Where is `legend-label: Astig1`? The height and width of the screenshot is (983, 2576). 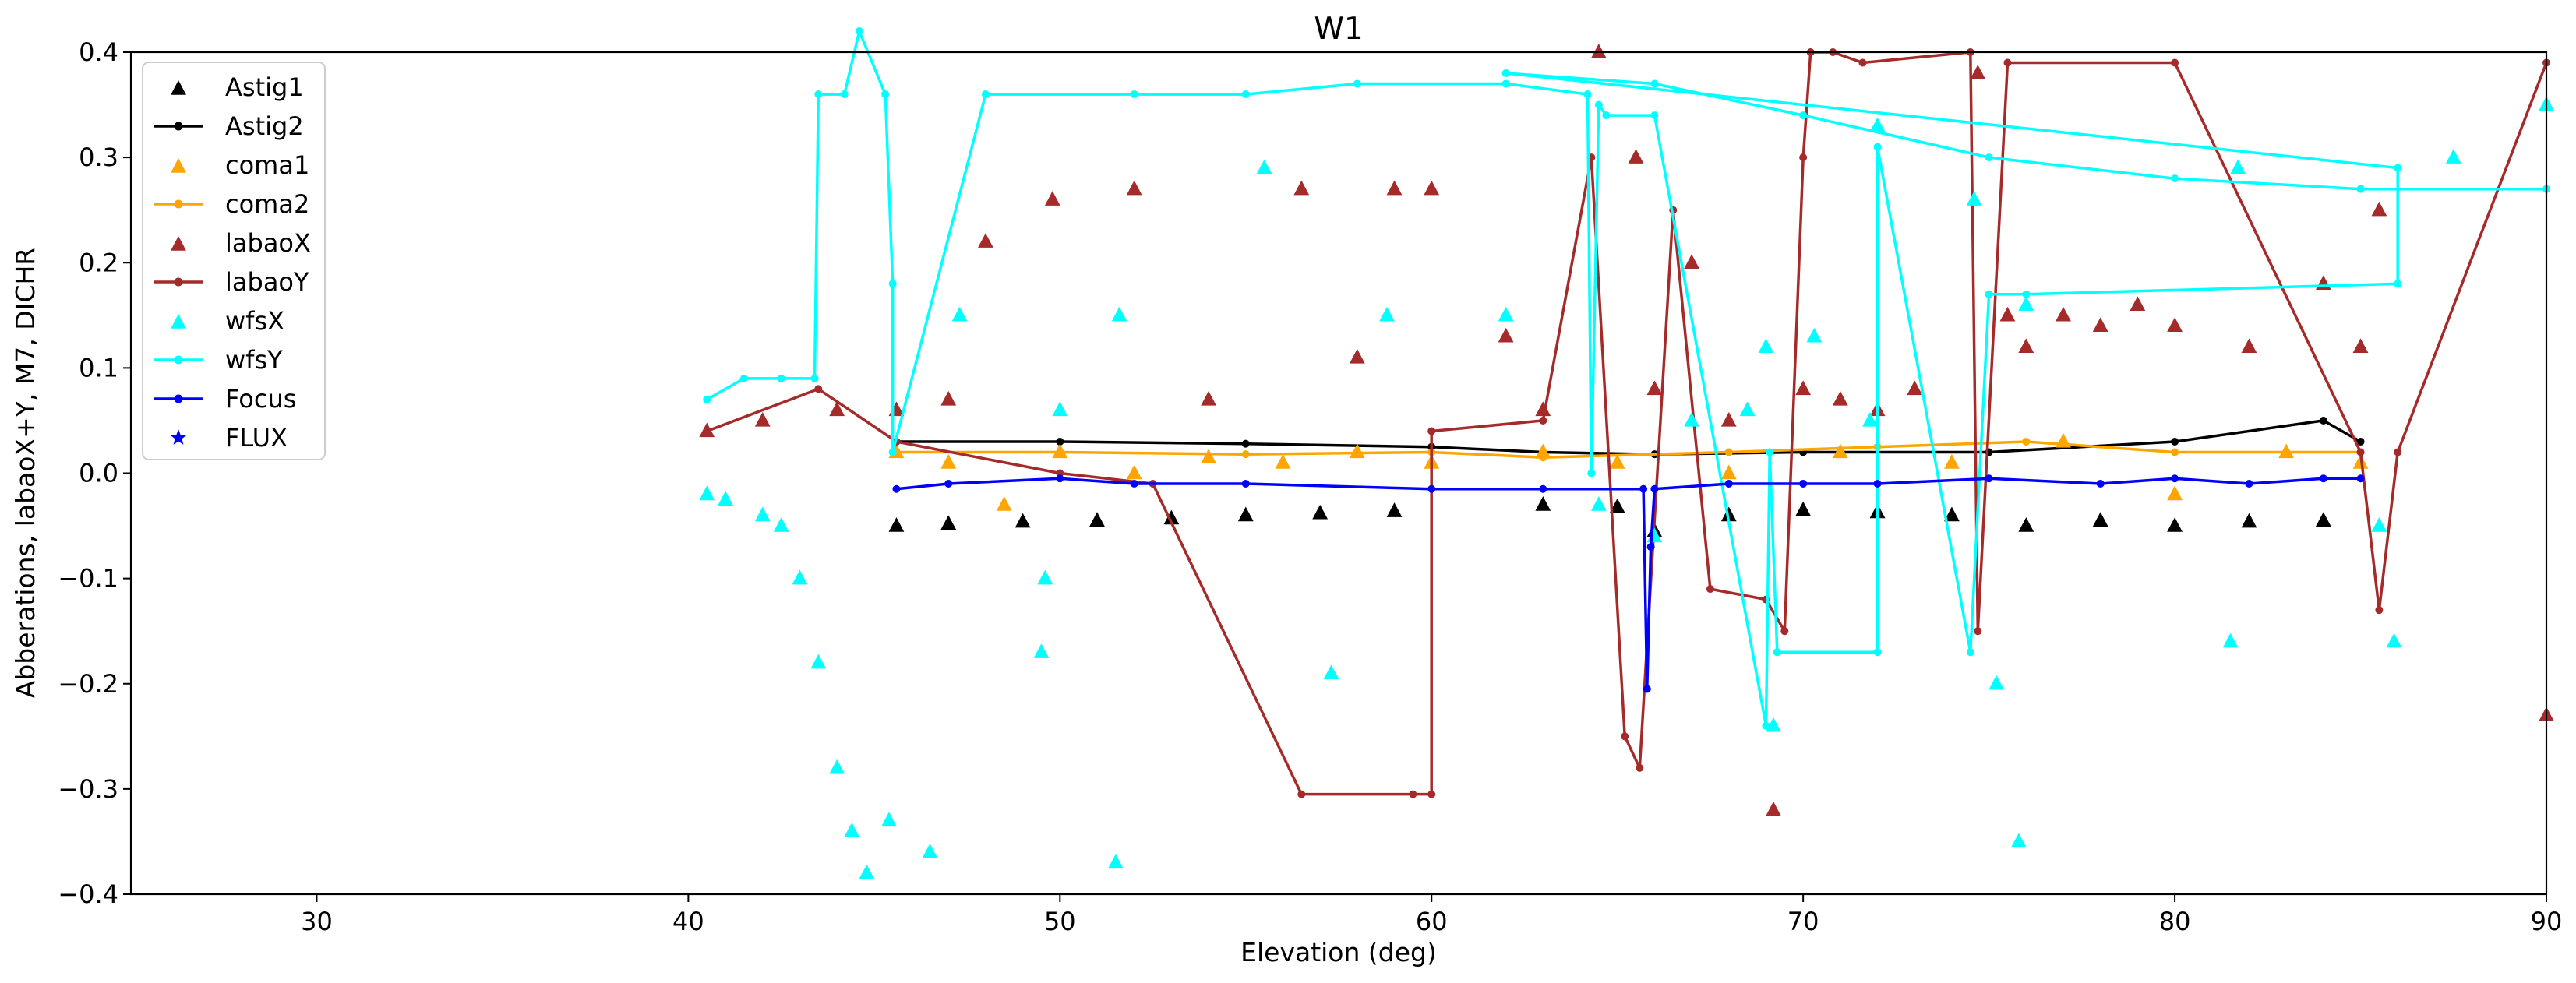 legend-label: Astig1 is located at coordinates (264, 87).